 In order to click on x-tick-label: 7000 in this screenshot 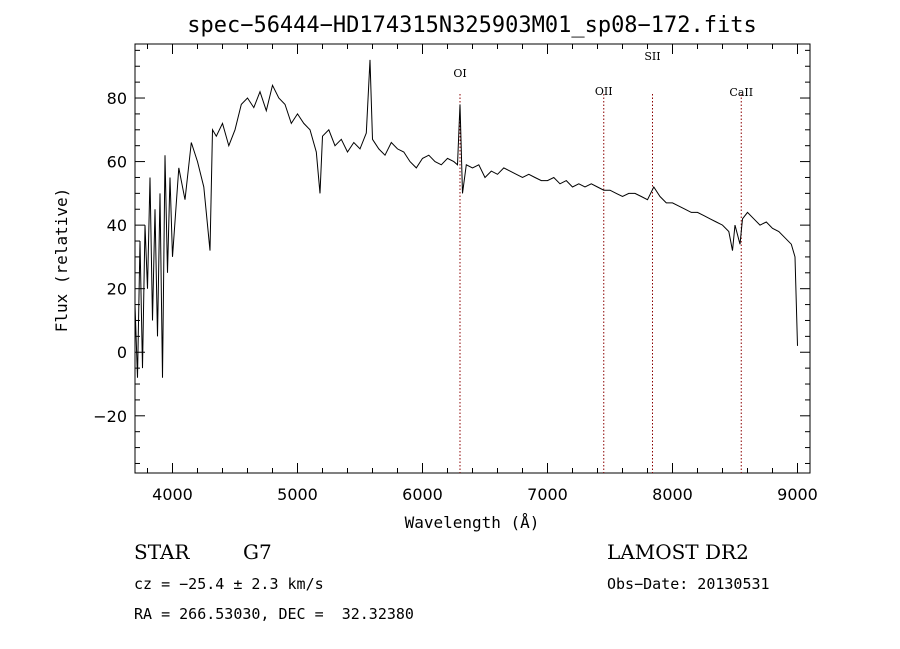, I will do `click(547, 494)`.